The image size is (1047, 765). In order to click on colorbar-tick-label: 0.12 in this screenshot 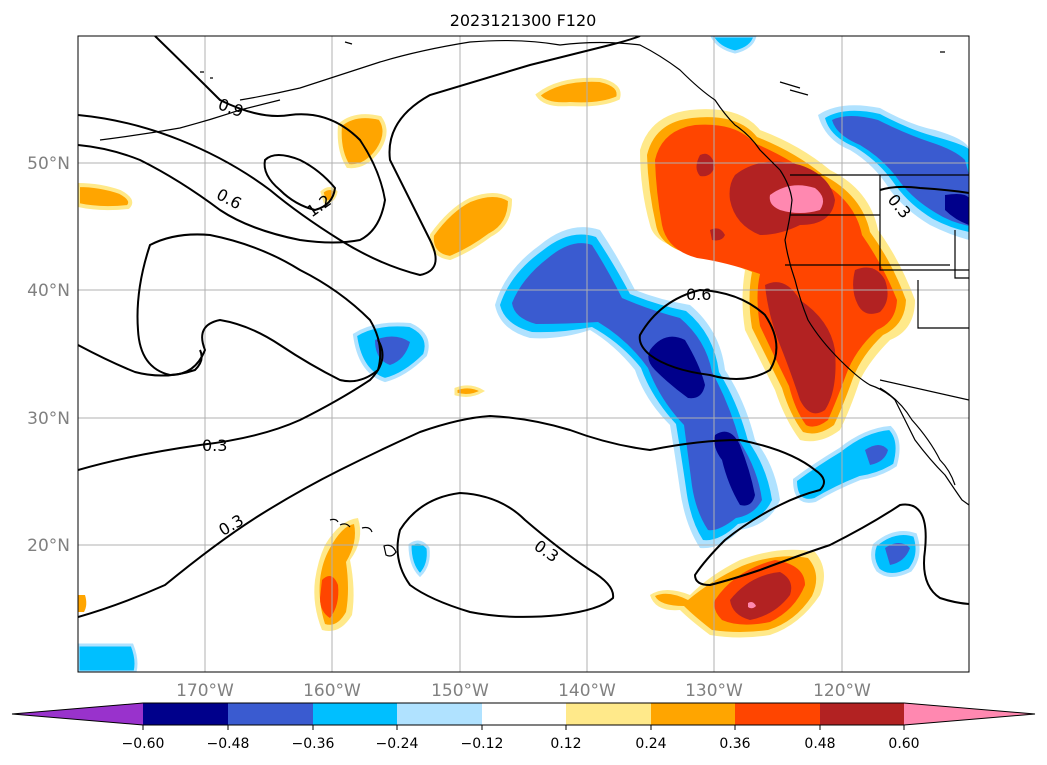, I will do `click(565, 744)`.